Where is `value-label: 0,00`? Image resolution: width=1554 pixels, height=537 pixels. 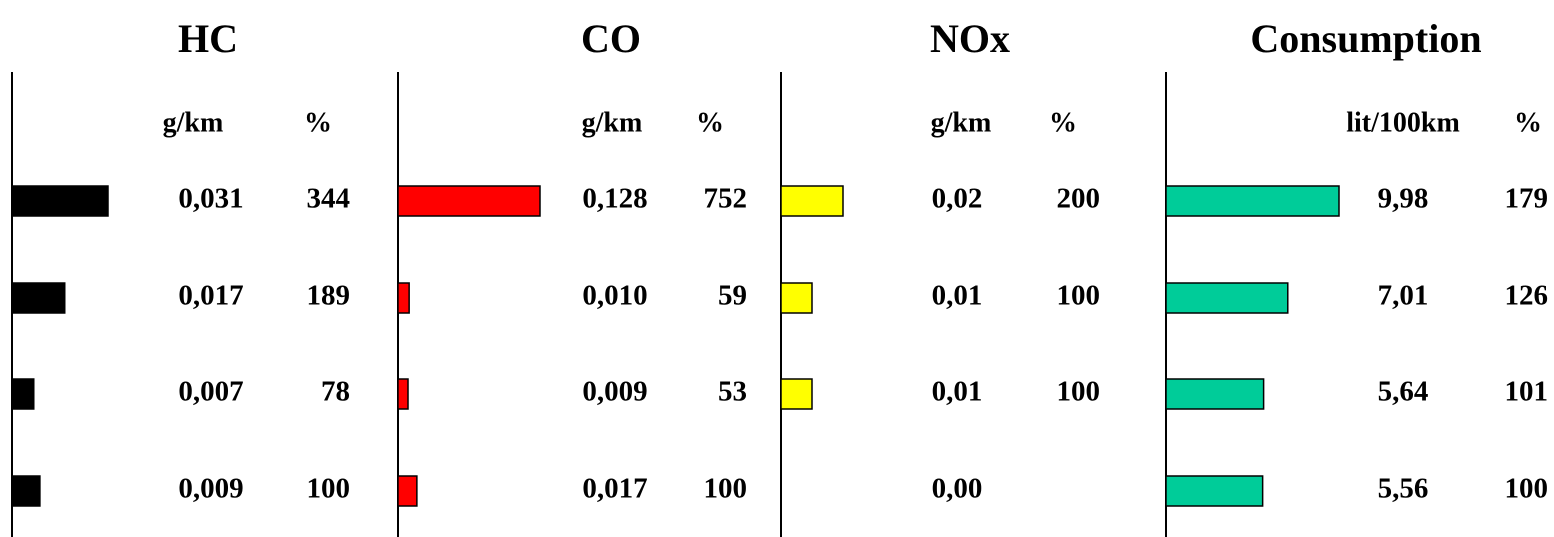 value-label: 0,00 is located at coordinates (957, 489).